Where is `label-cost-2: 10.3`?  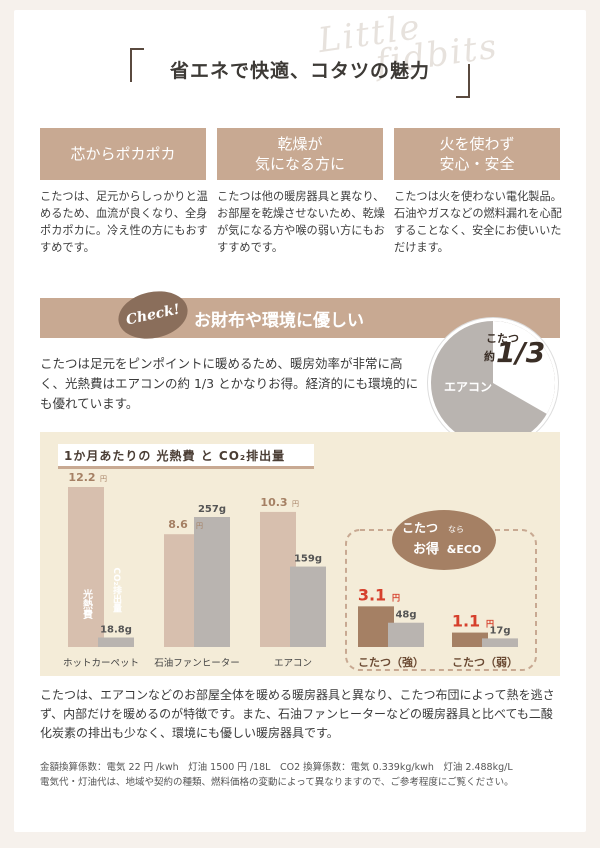
label-cost-2: 10.3 is located at coordinates (273, 502).